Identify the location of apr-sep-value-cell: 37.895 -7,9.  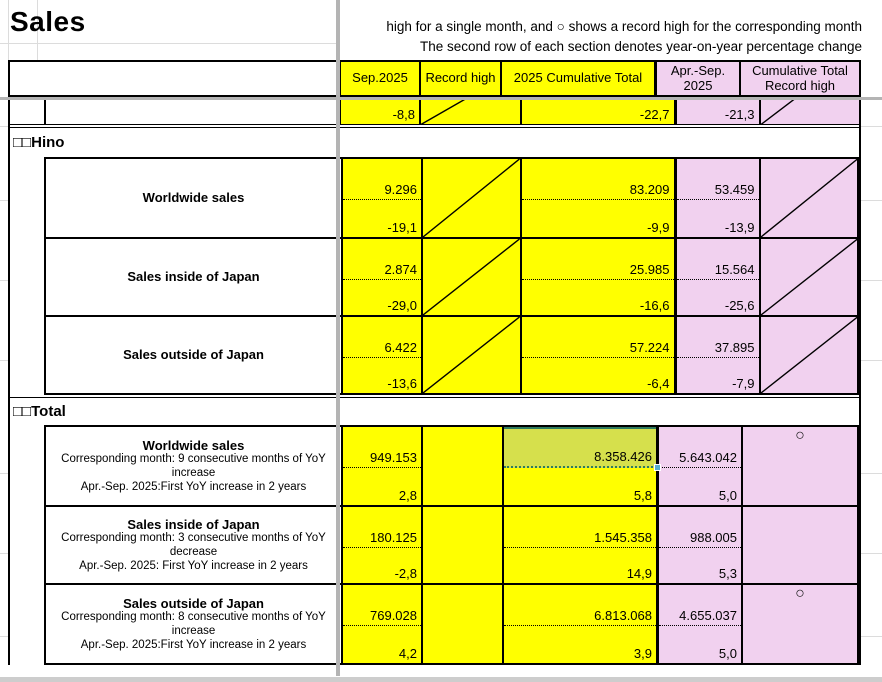
(716, 355).